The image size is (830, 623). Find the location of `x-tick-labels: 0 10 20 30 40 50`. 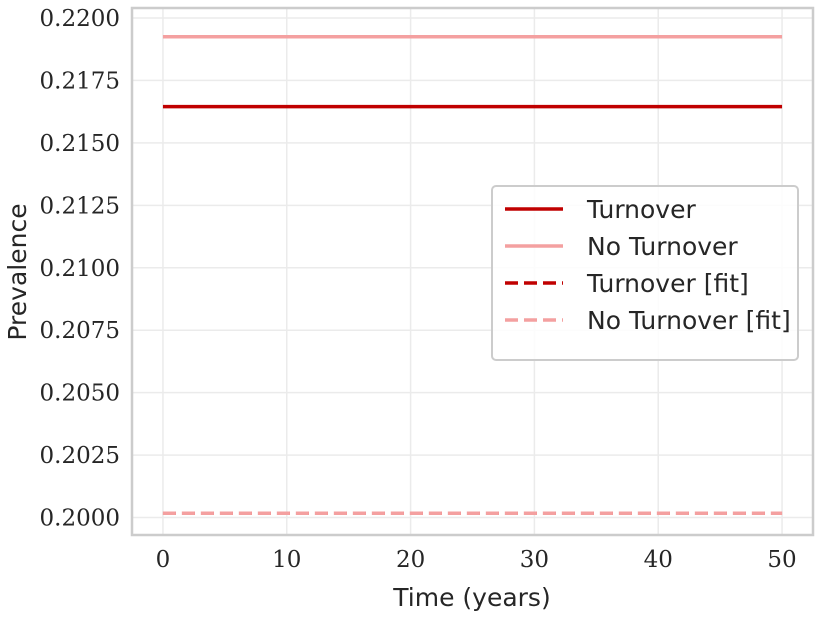

x-tick-labels: 0 10 20 30 40 50 is located at coordinates (476, 560).